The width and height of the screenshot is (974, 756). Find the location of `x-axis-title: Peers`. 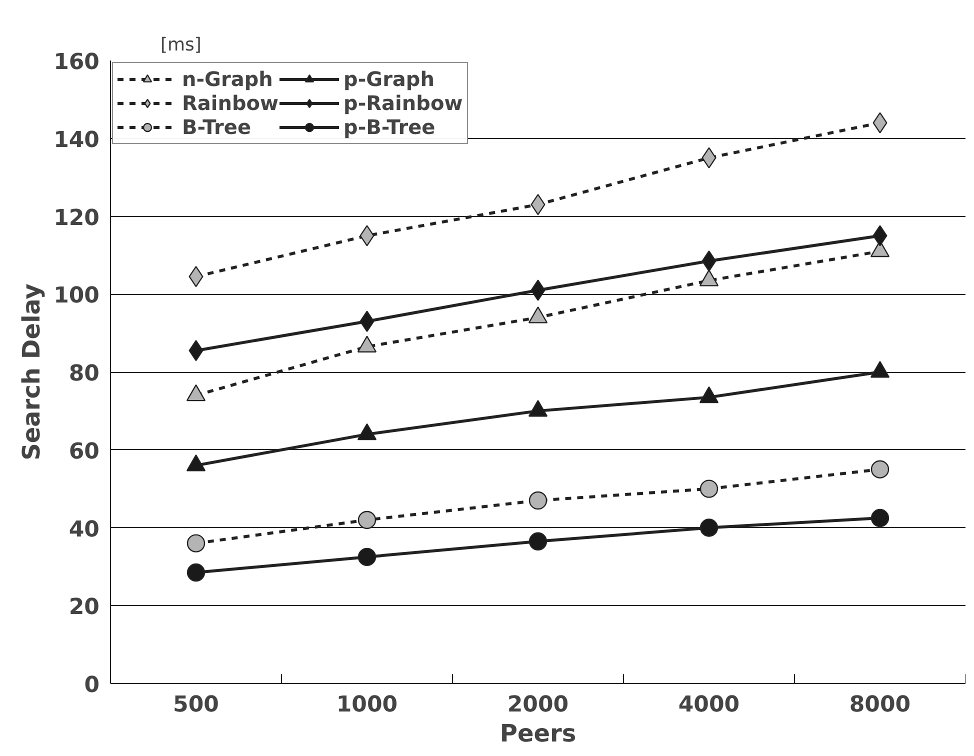

x-axis-title: Peers is located at coordinates (538, 734).